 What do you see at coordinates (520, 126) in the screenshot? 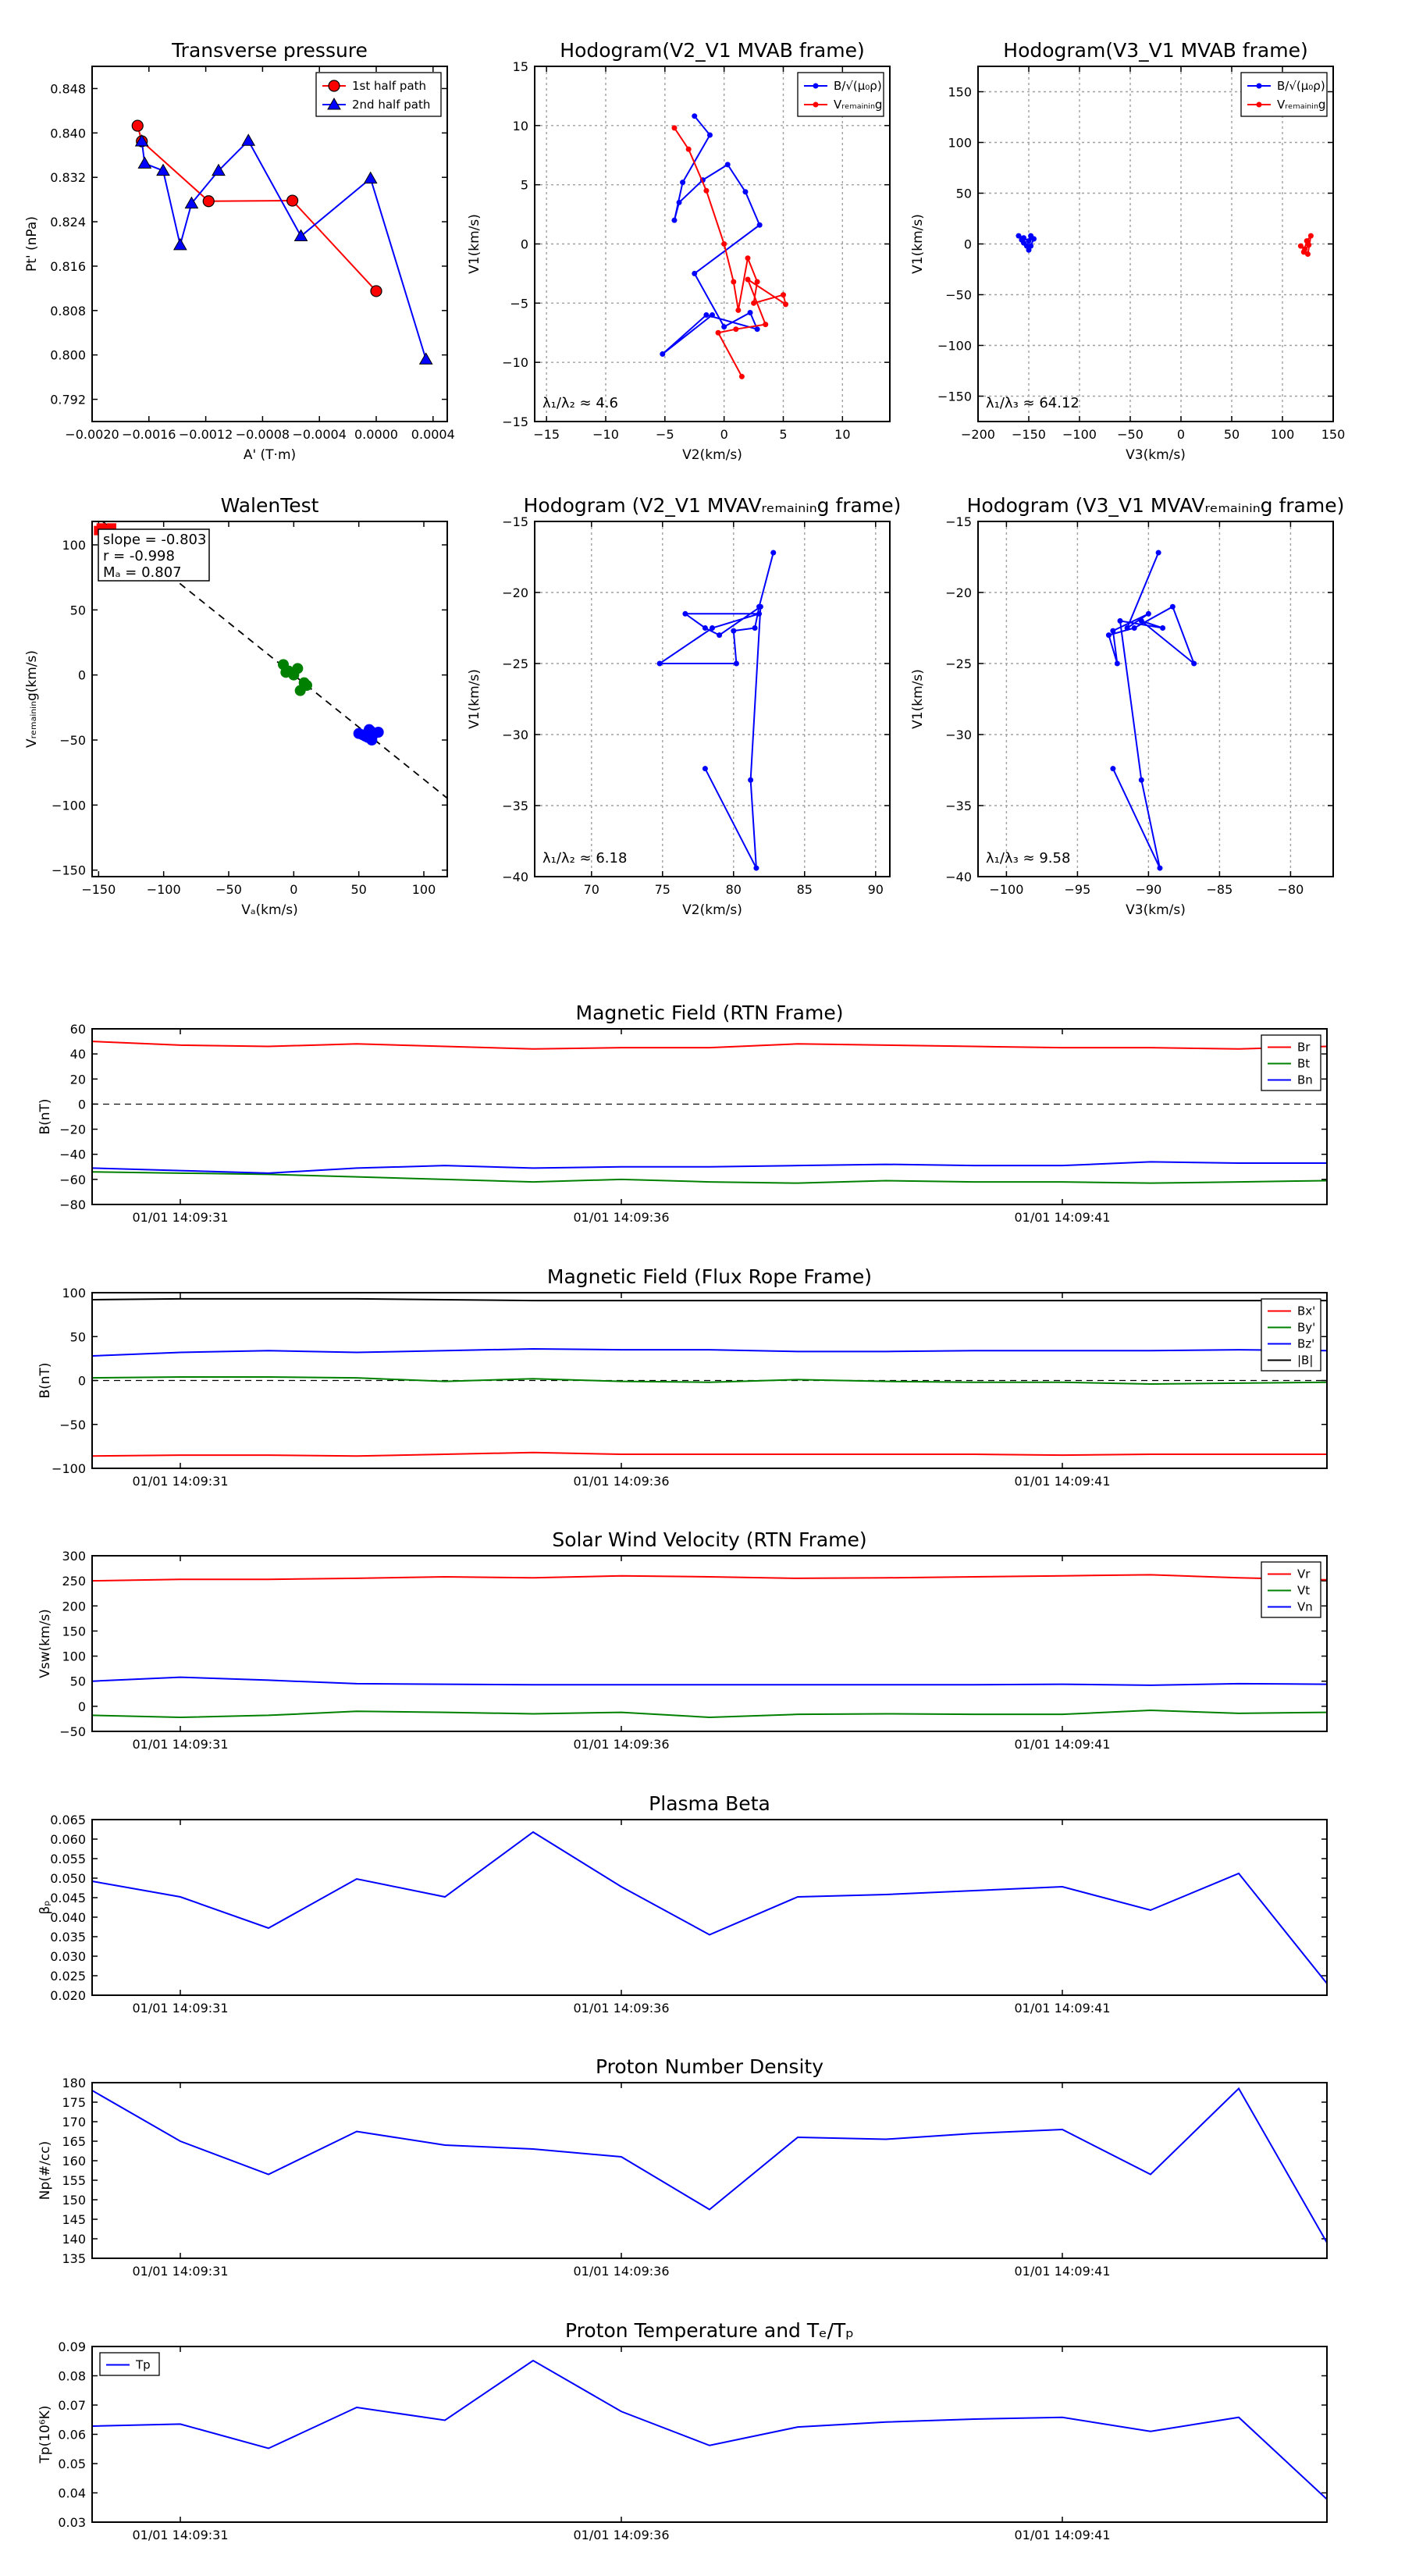
I see `y-tick-label: 10` at bounding box center [520, 126].